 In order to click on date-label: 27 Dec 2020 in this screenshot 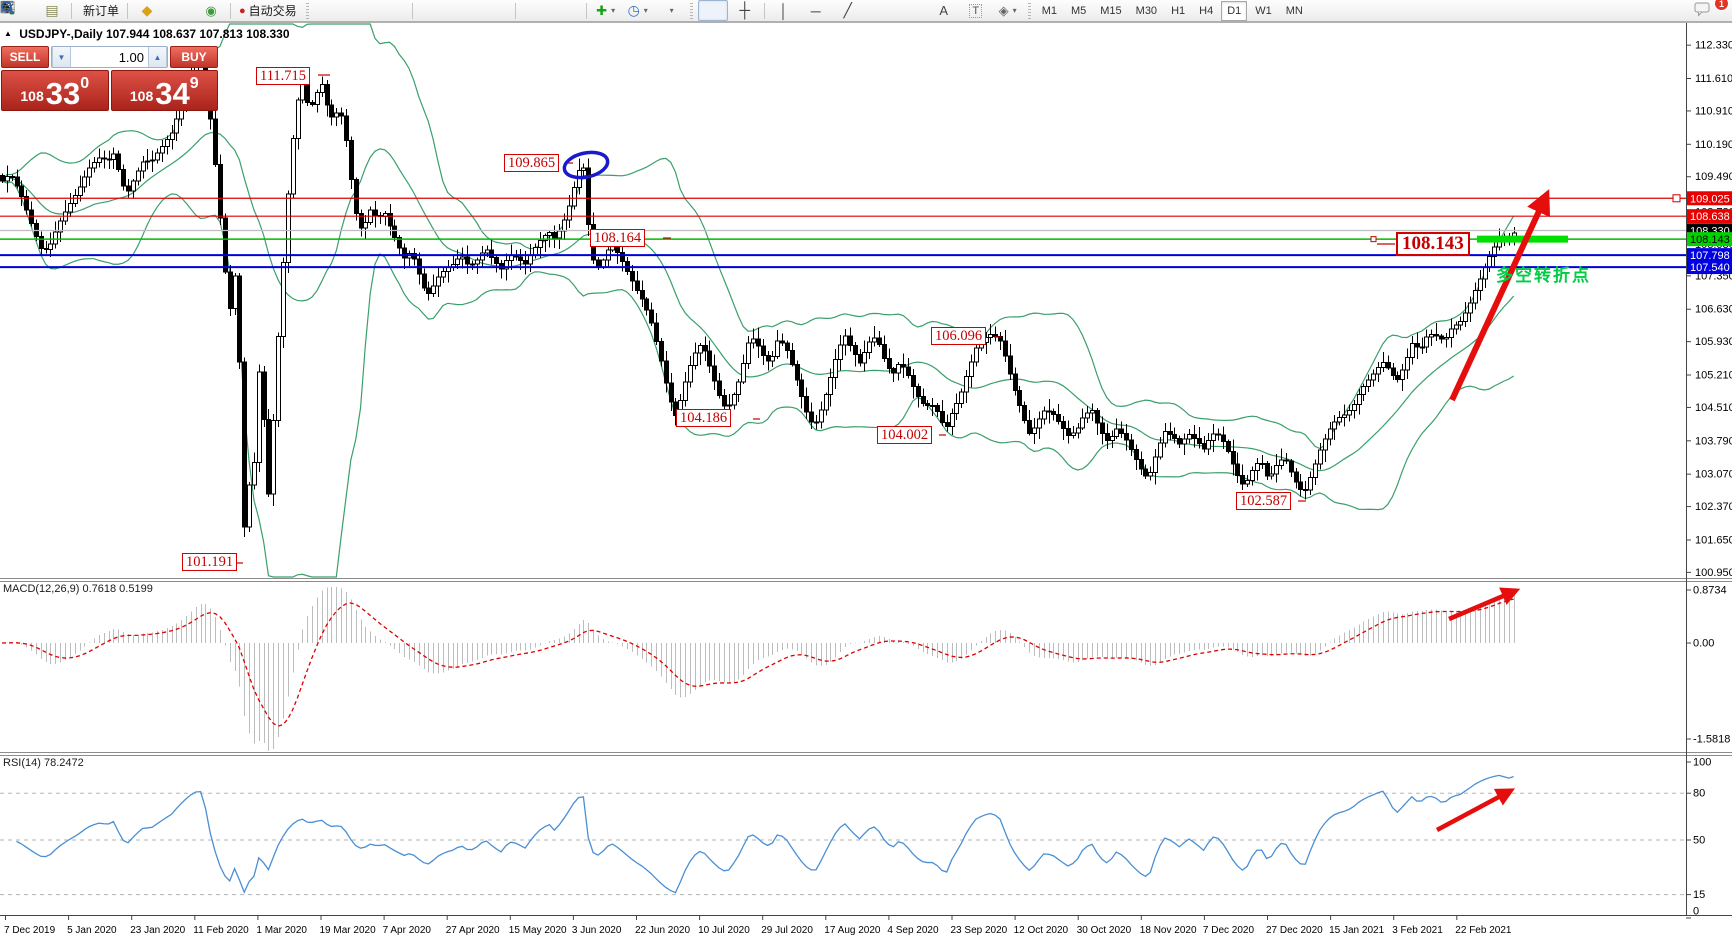, I will do `click(1294, 930)`.